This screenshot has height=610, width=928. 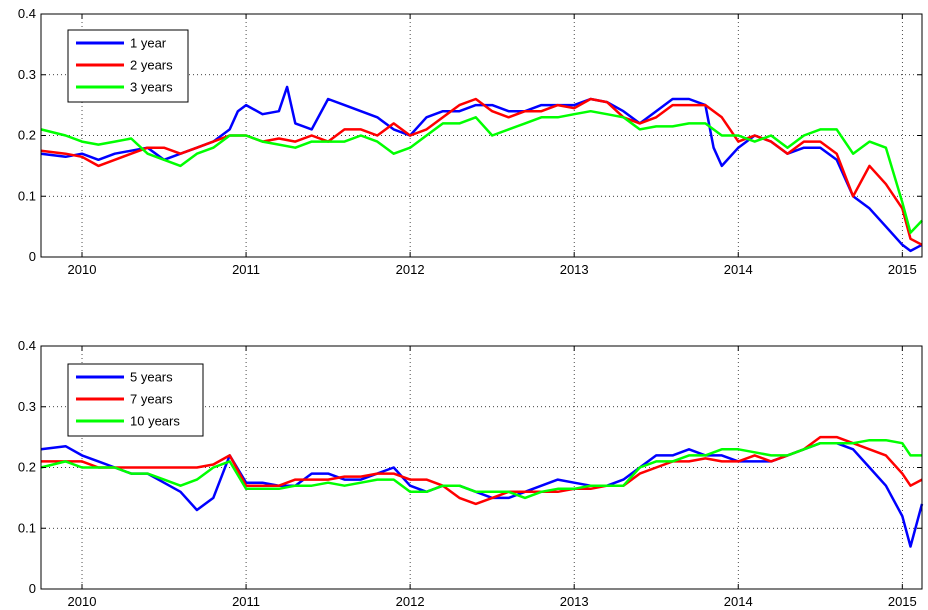 I want to click on chart-1-ytick-label-1: 0.1, so click(x=27, y=527).